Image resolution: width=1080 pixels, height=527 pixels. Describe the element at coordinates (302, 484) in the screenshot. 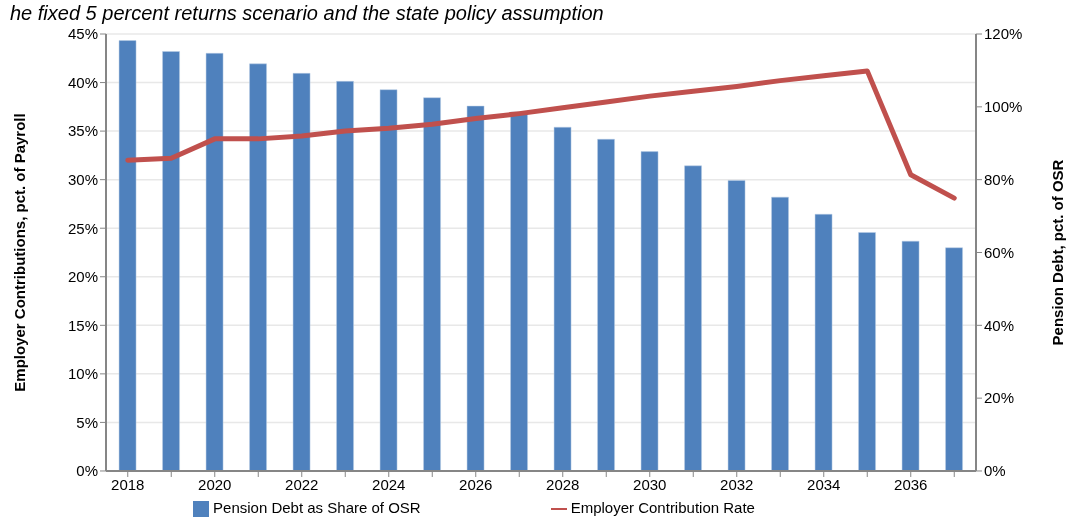

I see `x-tick-label: 2022` at that location.